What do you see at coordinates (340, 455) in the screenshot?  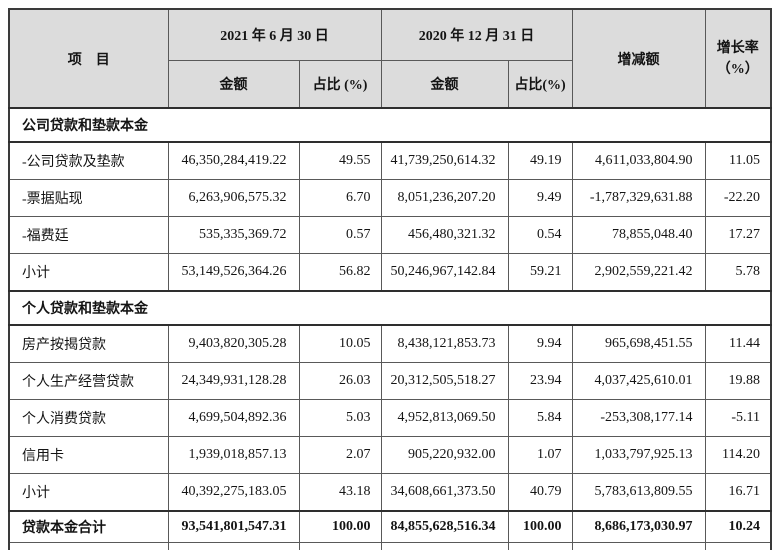 I see `pct-2021-cell: 2.07` at bounding box center [340, 455].